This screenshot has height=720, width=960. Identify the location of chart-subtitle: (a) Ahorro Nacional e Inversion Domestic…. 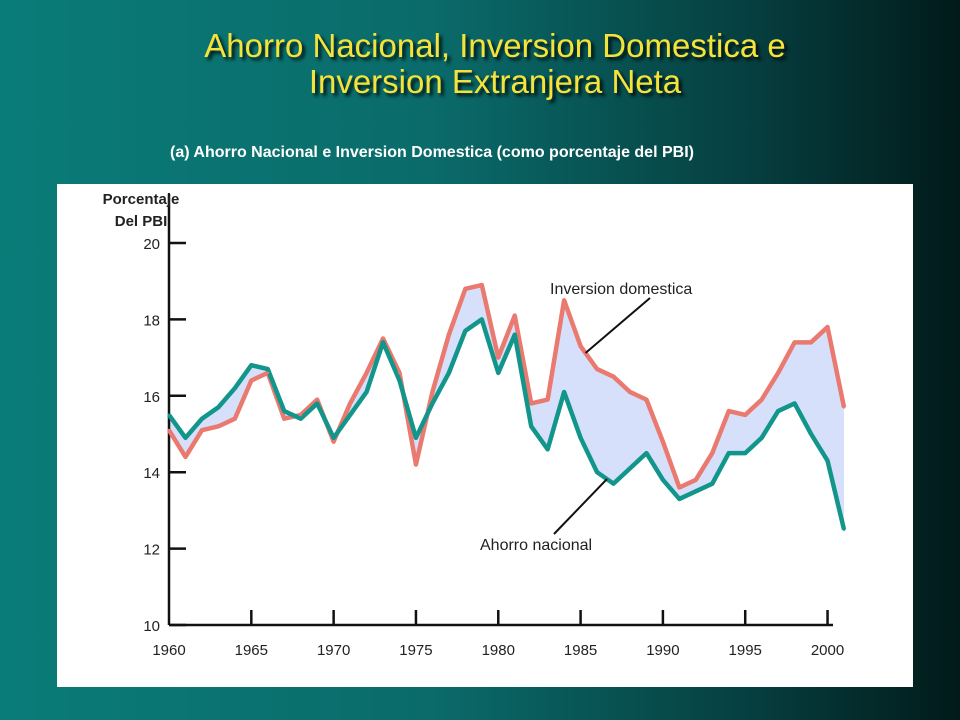
(432, 152).